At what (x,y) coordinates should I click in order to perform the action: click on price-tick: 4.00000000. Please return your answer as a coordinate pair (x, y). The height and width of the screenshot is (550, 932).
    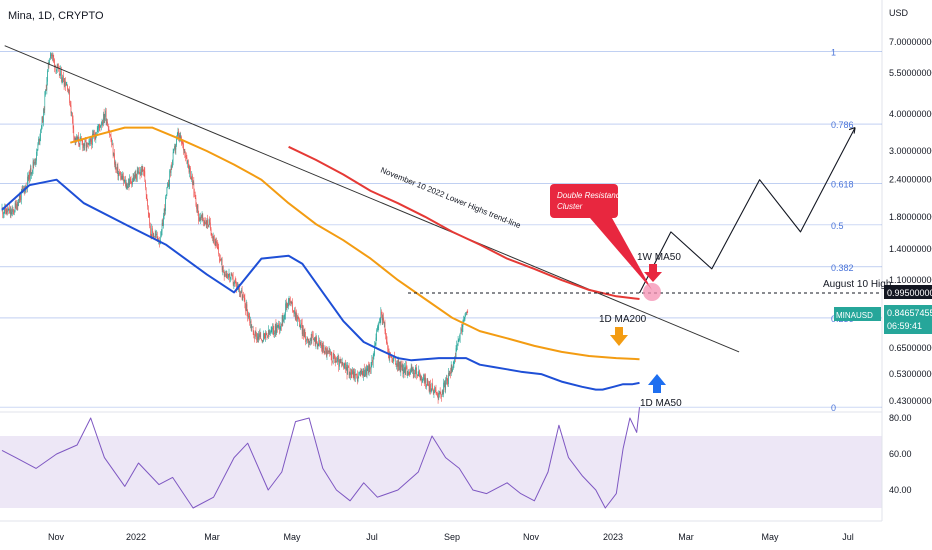
    Looking at the image, I should click on (910, 114).